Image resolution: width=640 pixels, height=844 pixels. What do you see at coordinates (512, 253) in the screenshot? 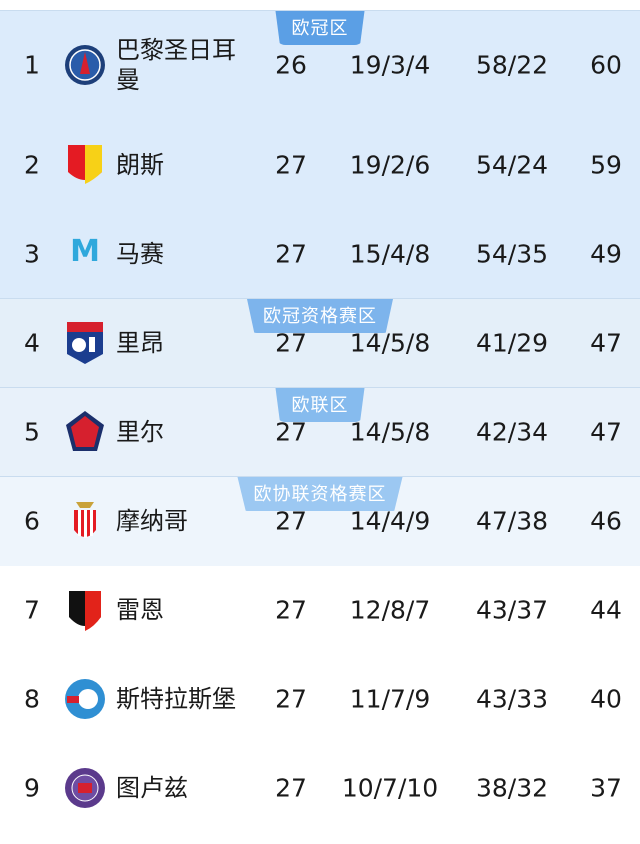
I see `goals-for-against: 54/35` at bounding box center [512, 253].